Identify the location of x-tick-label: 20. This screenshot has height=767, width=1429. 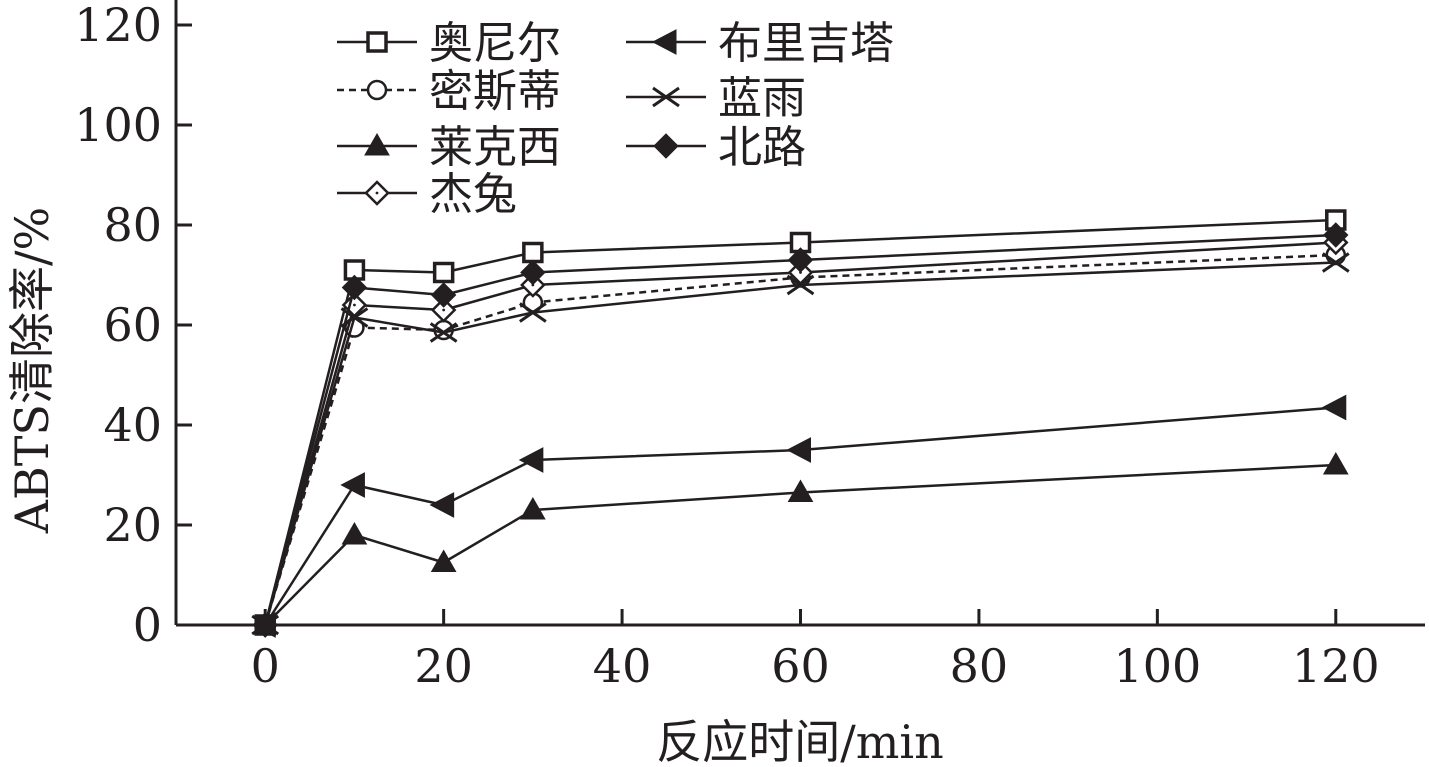
(443, 666).